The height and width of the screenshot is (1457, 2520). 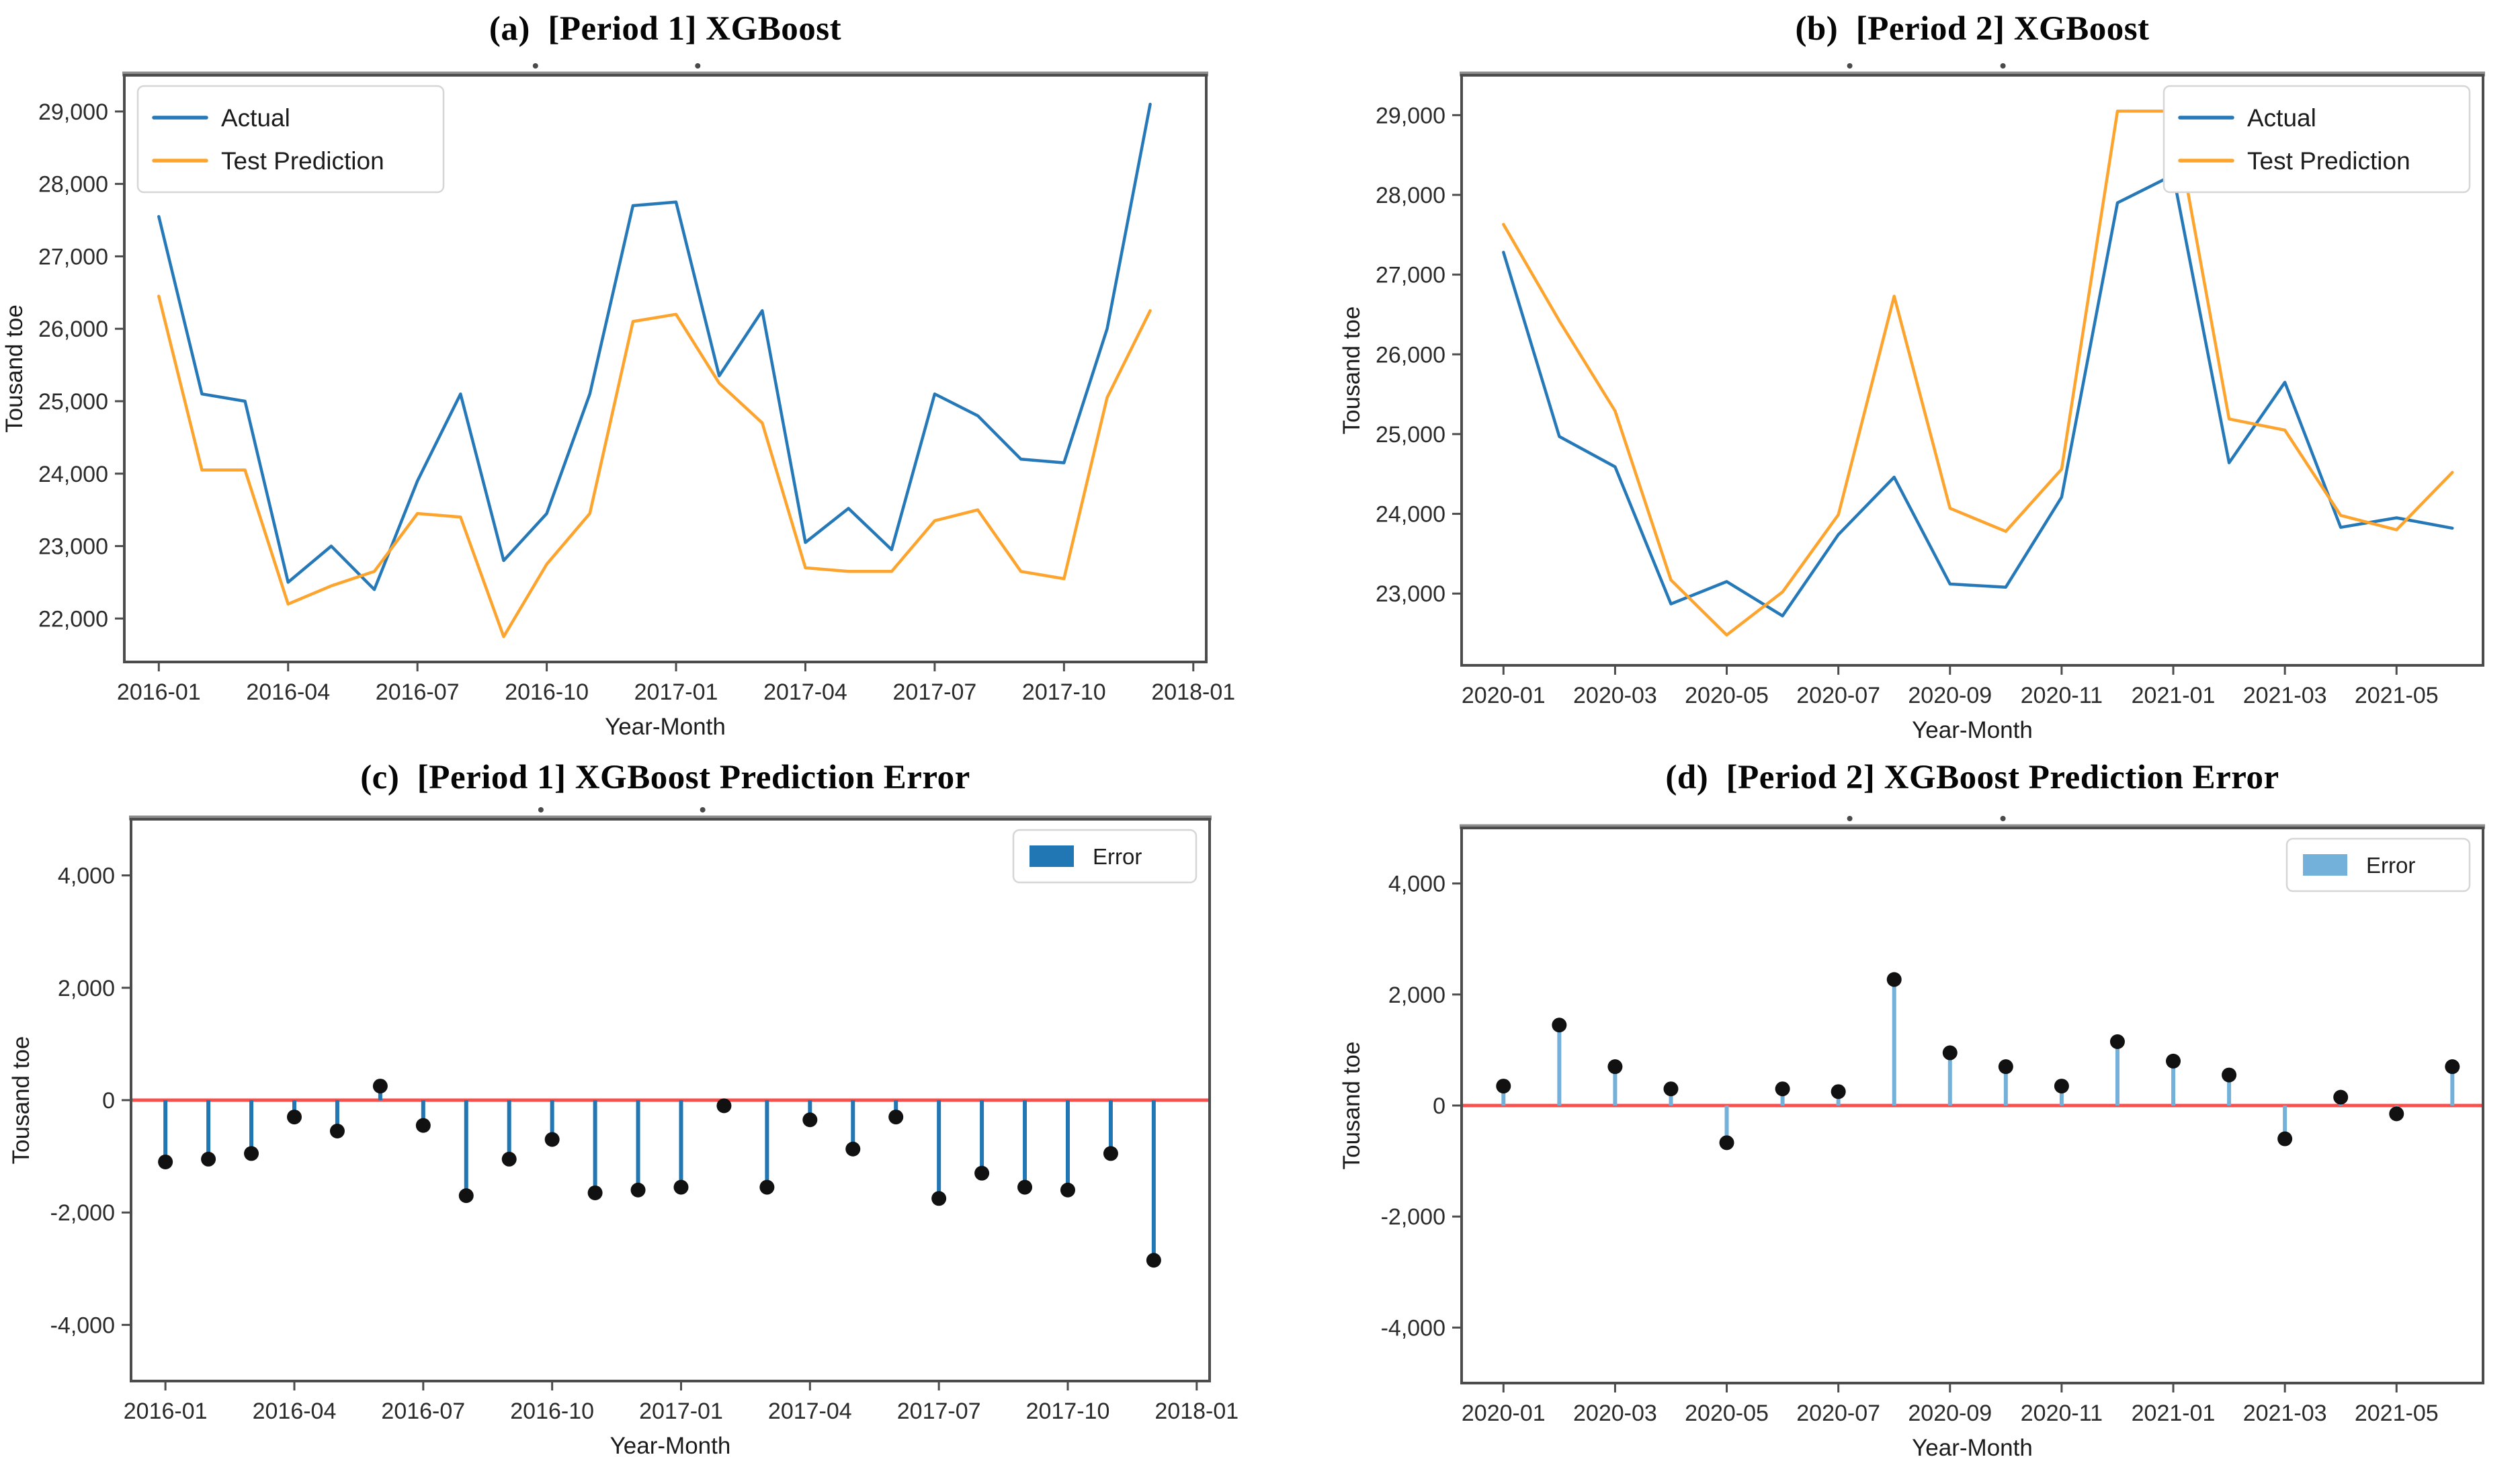 What do you see at coordinates (2391, 865) in the screenshot?
I see `legend-label-error: Error` at bounding box center [2391, 865].